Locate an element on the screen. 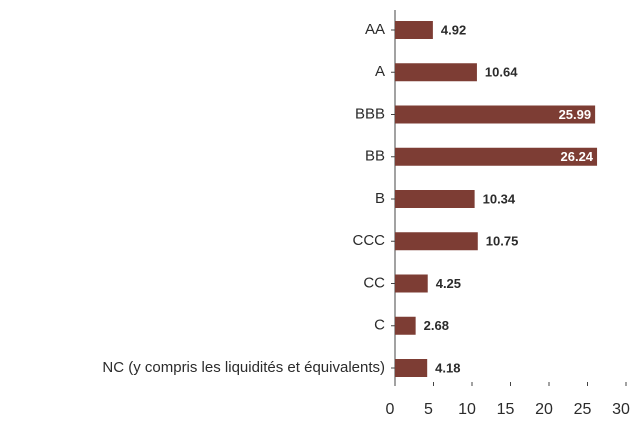 The height and width of the screenshot is (428, 638). value-label: 10.34 is located at coordinates (499, 198).